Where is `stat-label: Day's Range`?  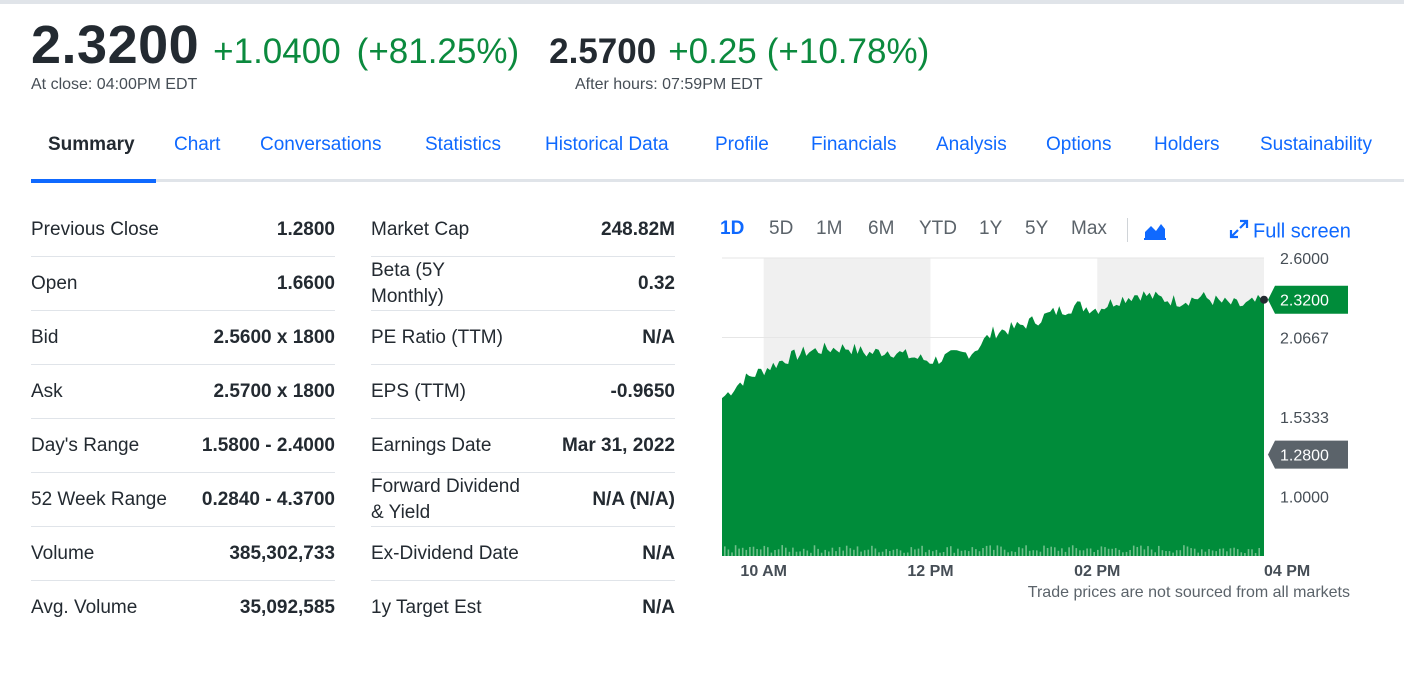
stat-label: Day's Range is located at coordinates (85, 445).